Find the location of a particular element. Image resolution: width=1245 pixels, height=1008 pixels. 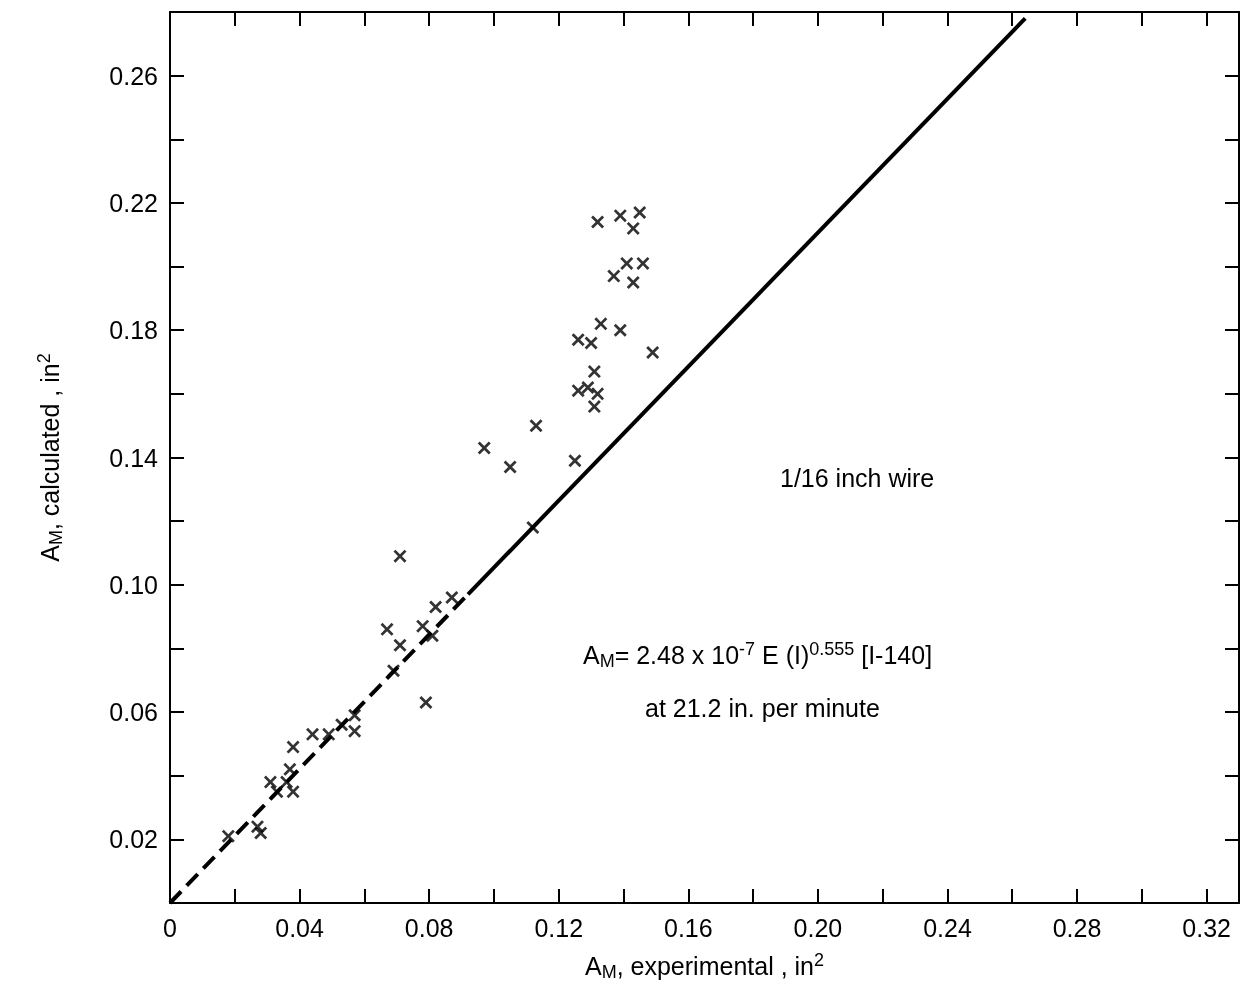

x-tick-label: 0.16 is located at coordinates (688, 927).